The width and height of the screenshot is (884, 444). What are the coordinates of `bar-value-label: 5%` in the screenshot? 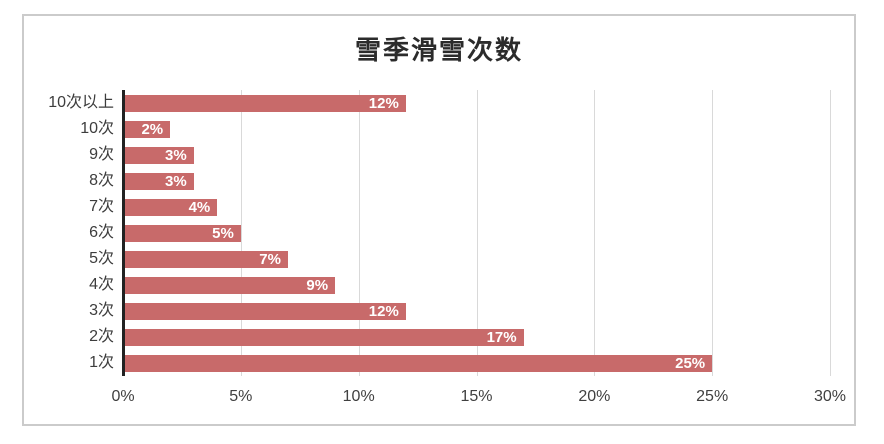 It's located at (223, 233).